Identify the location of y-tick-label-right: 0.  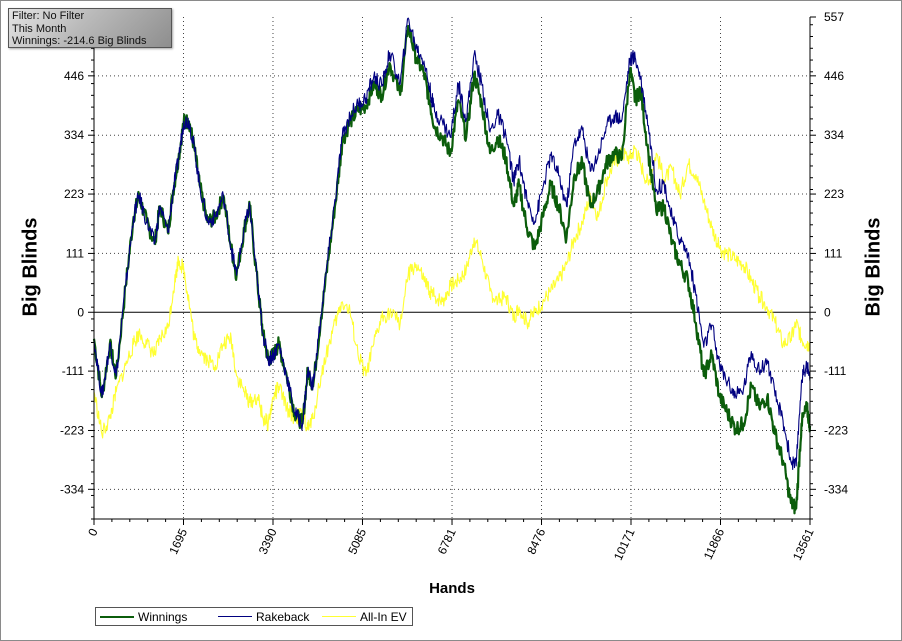
(827, 312).